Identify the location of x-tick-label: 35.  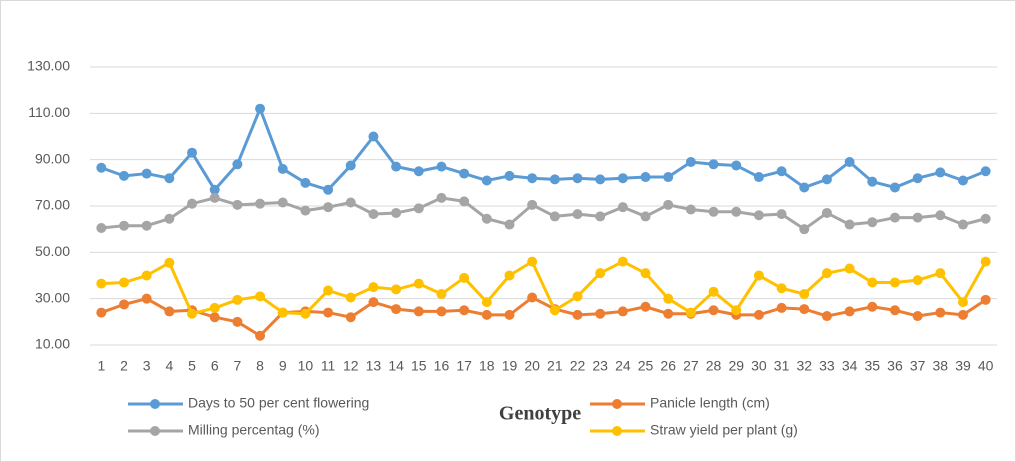
(872, 366).